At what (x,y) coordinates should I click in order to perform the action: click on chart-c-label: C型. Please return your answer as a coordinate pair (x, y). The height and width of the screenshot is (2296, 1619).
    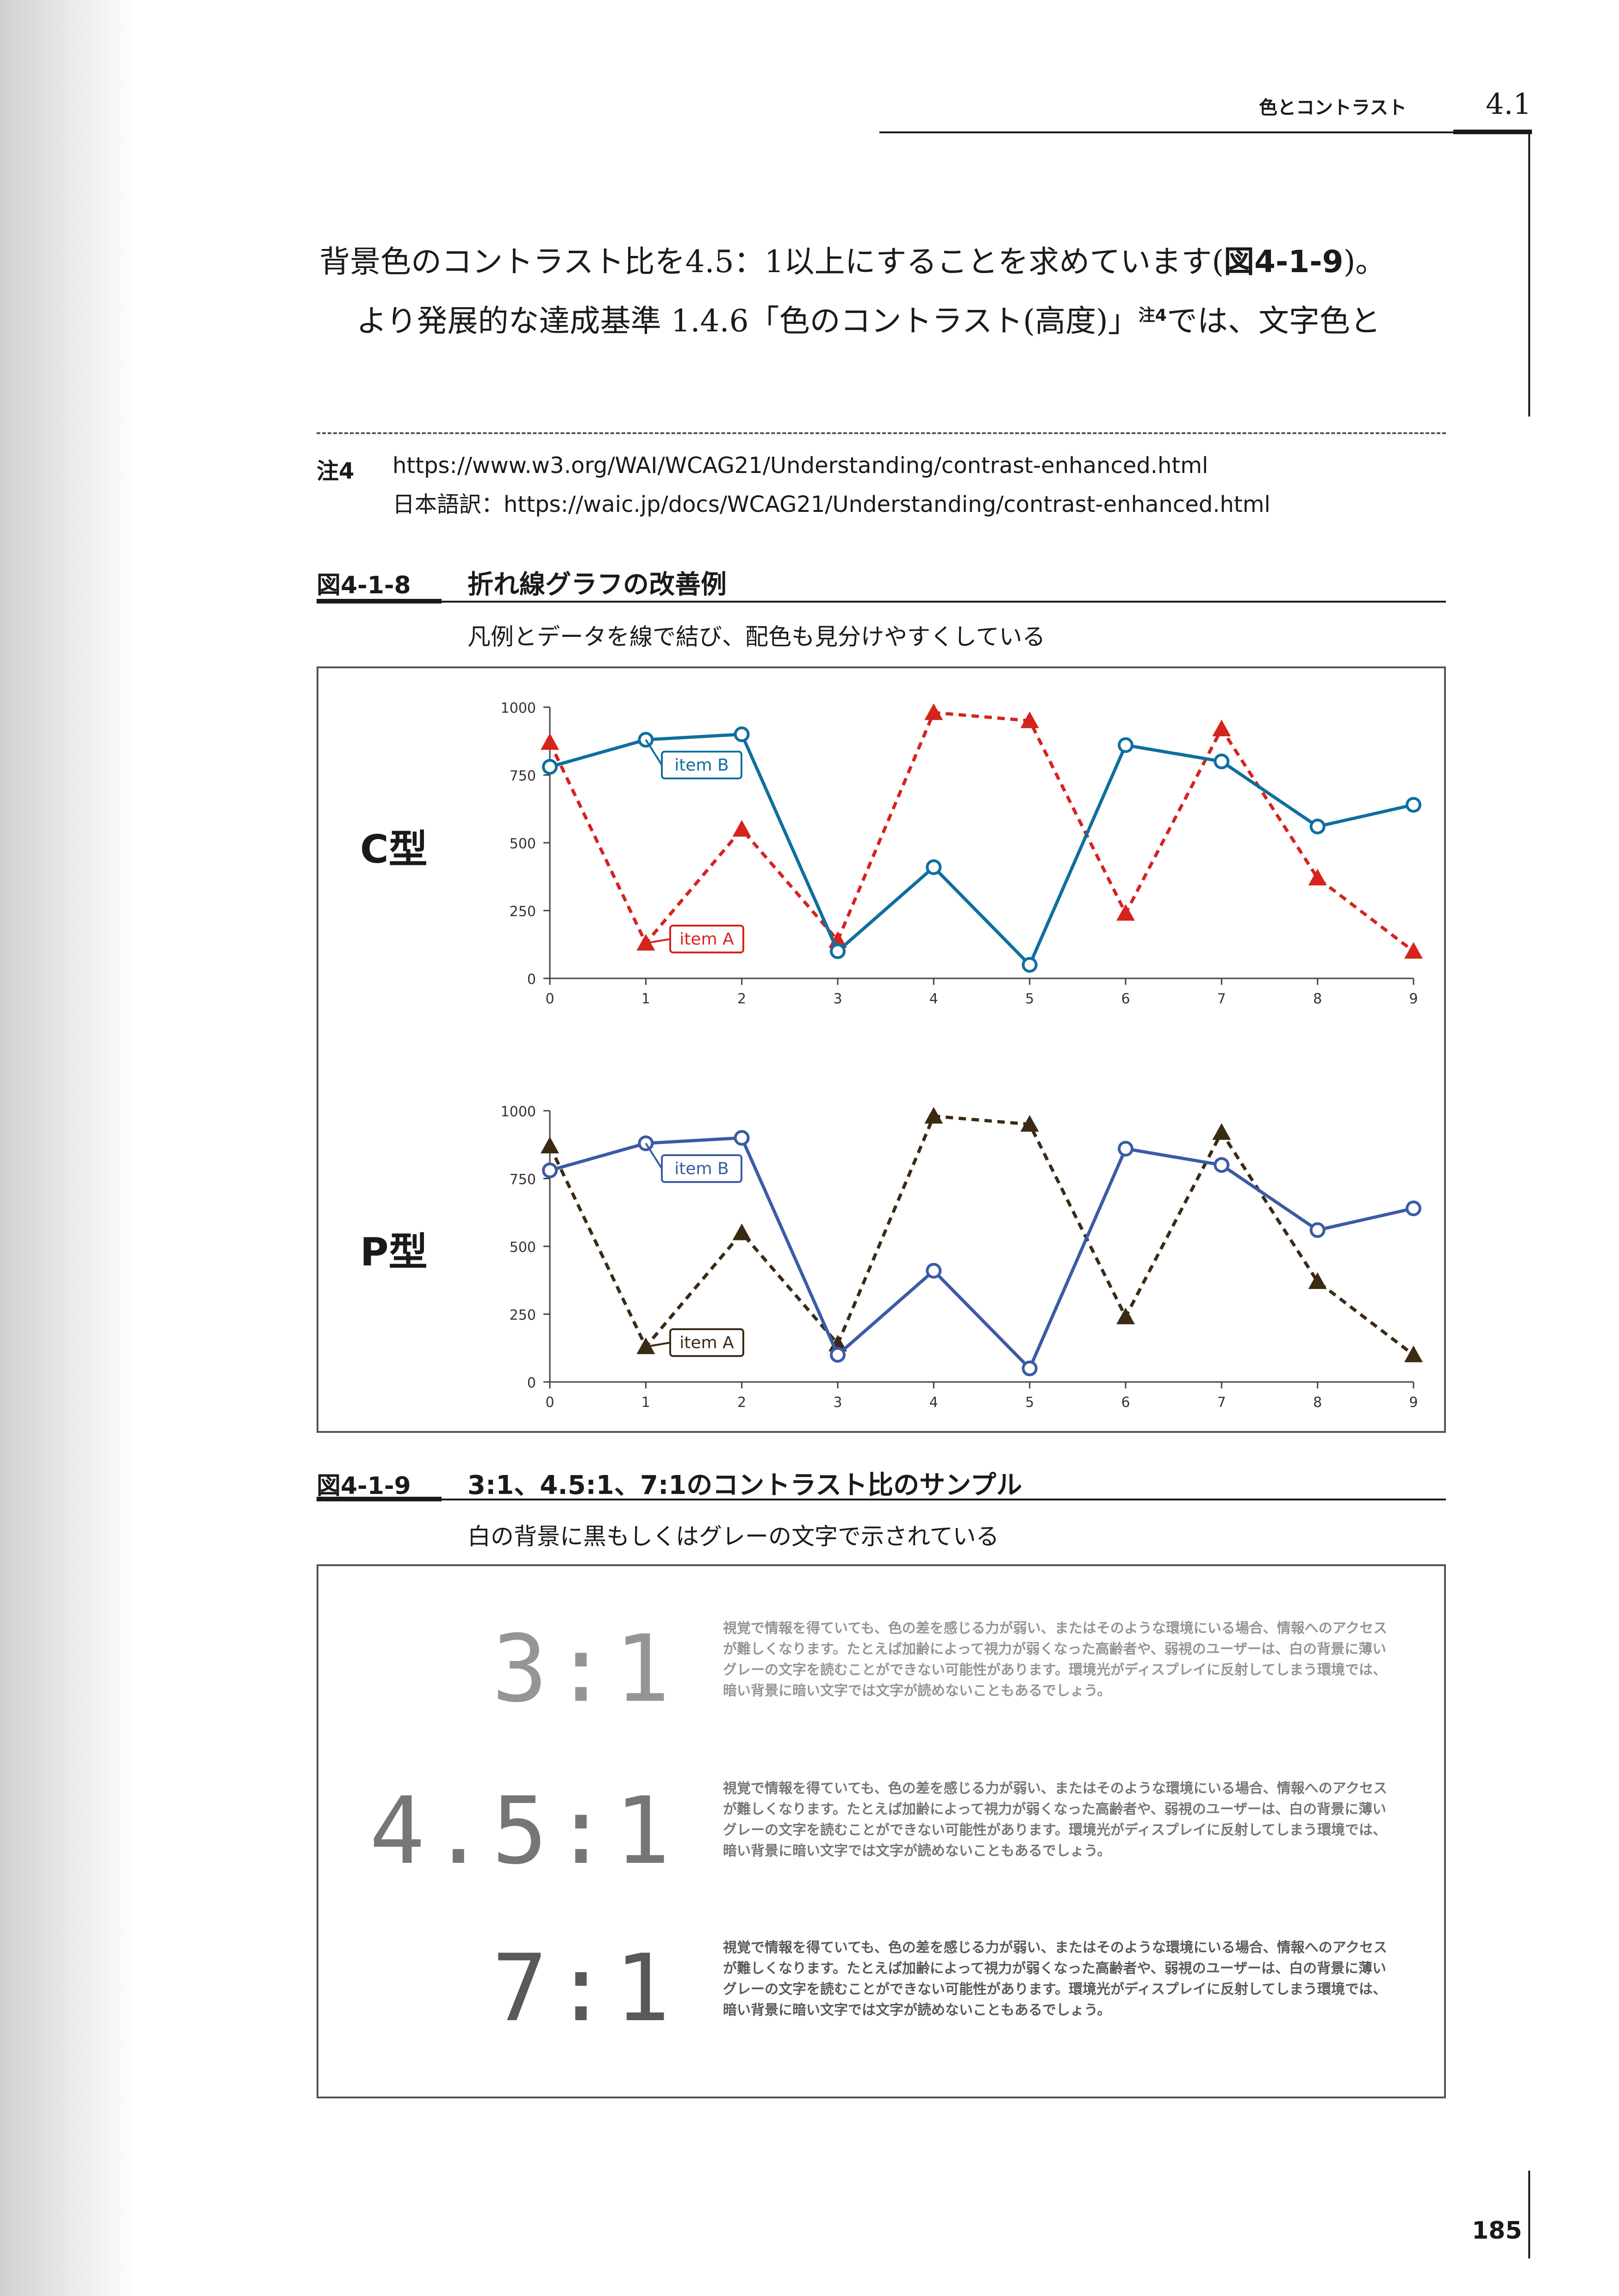
    Looking at the image, I should click on (394, 849).